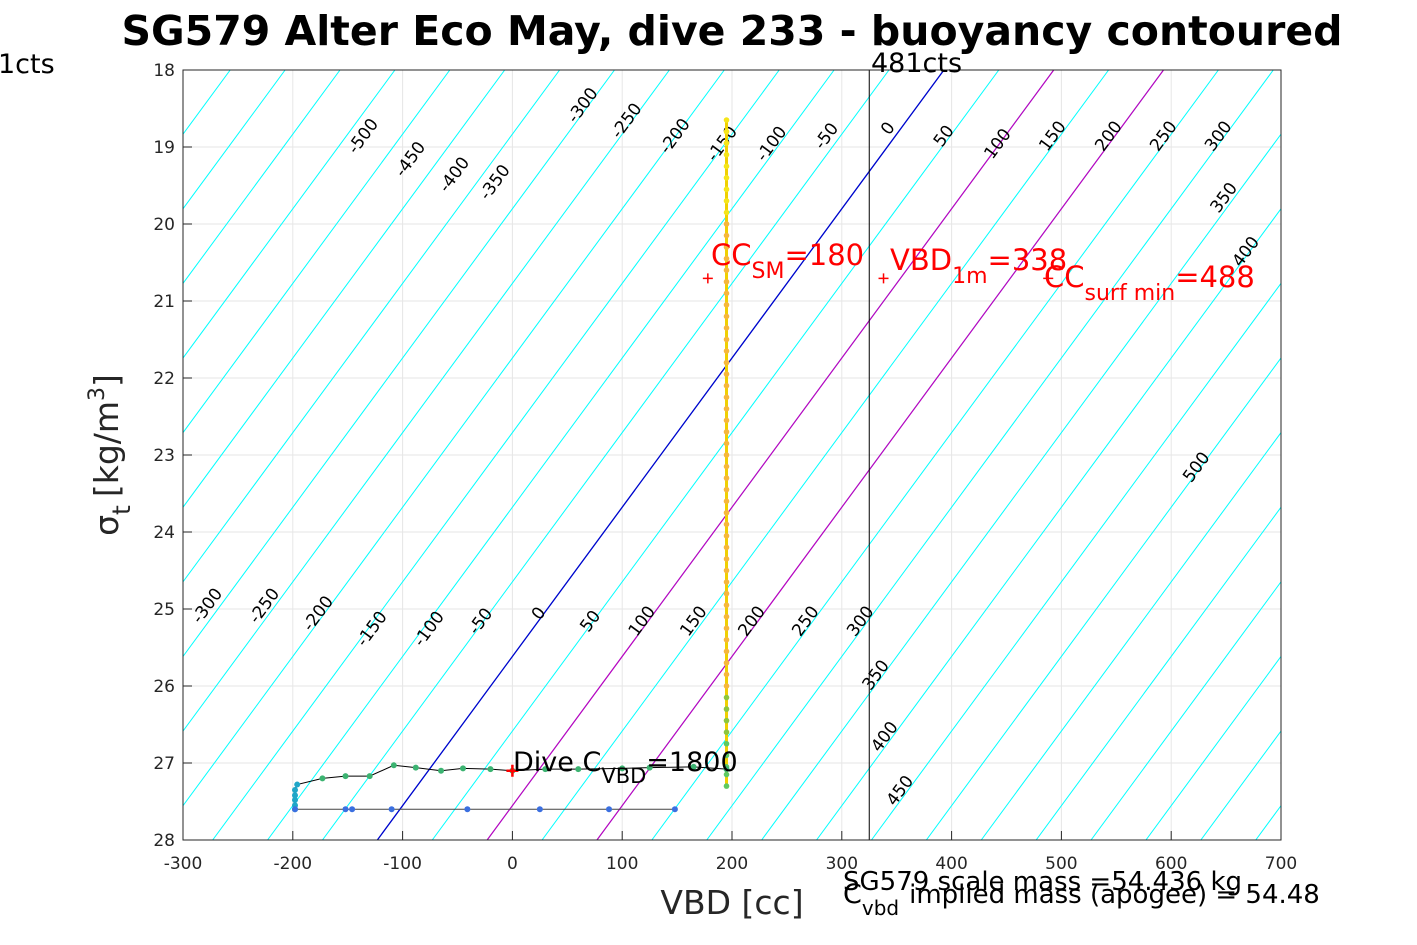 This screenshot has height=945, width=1417. What do you see at coordinates (1081, 899) in the screenshot?
I see `implied-mass-text: Cvbd implied mass (apogee) = 54.48` at bounding box center [1081, 899].